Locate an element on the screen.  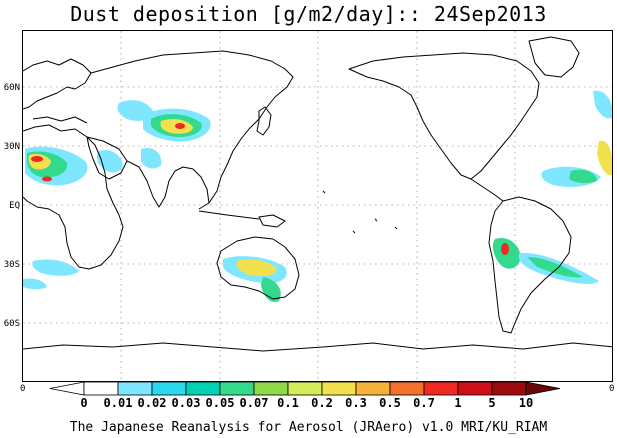
colorbar-tick-label: 0.3 is located at coordinates (356, 403).